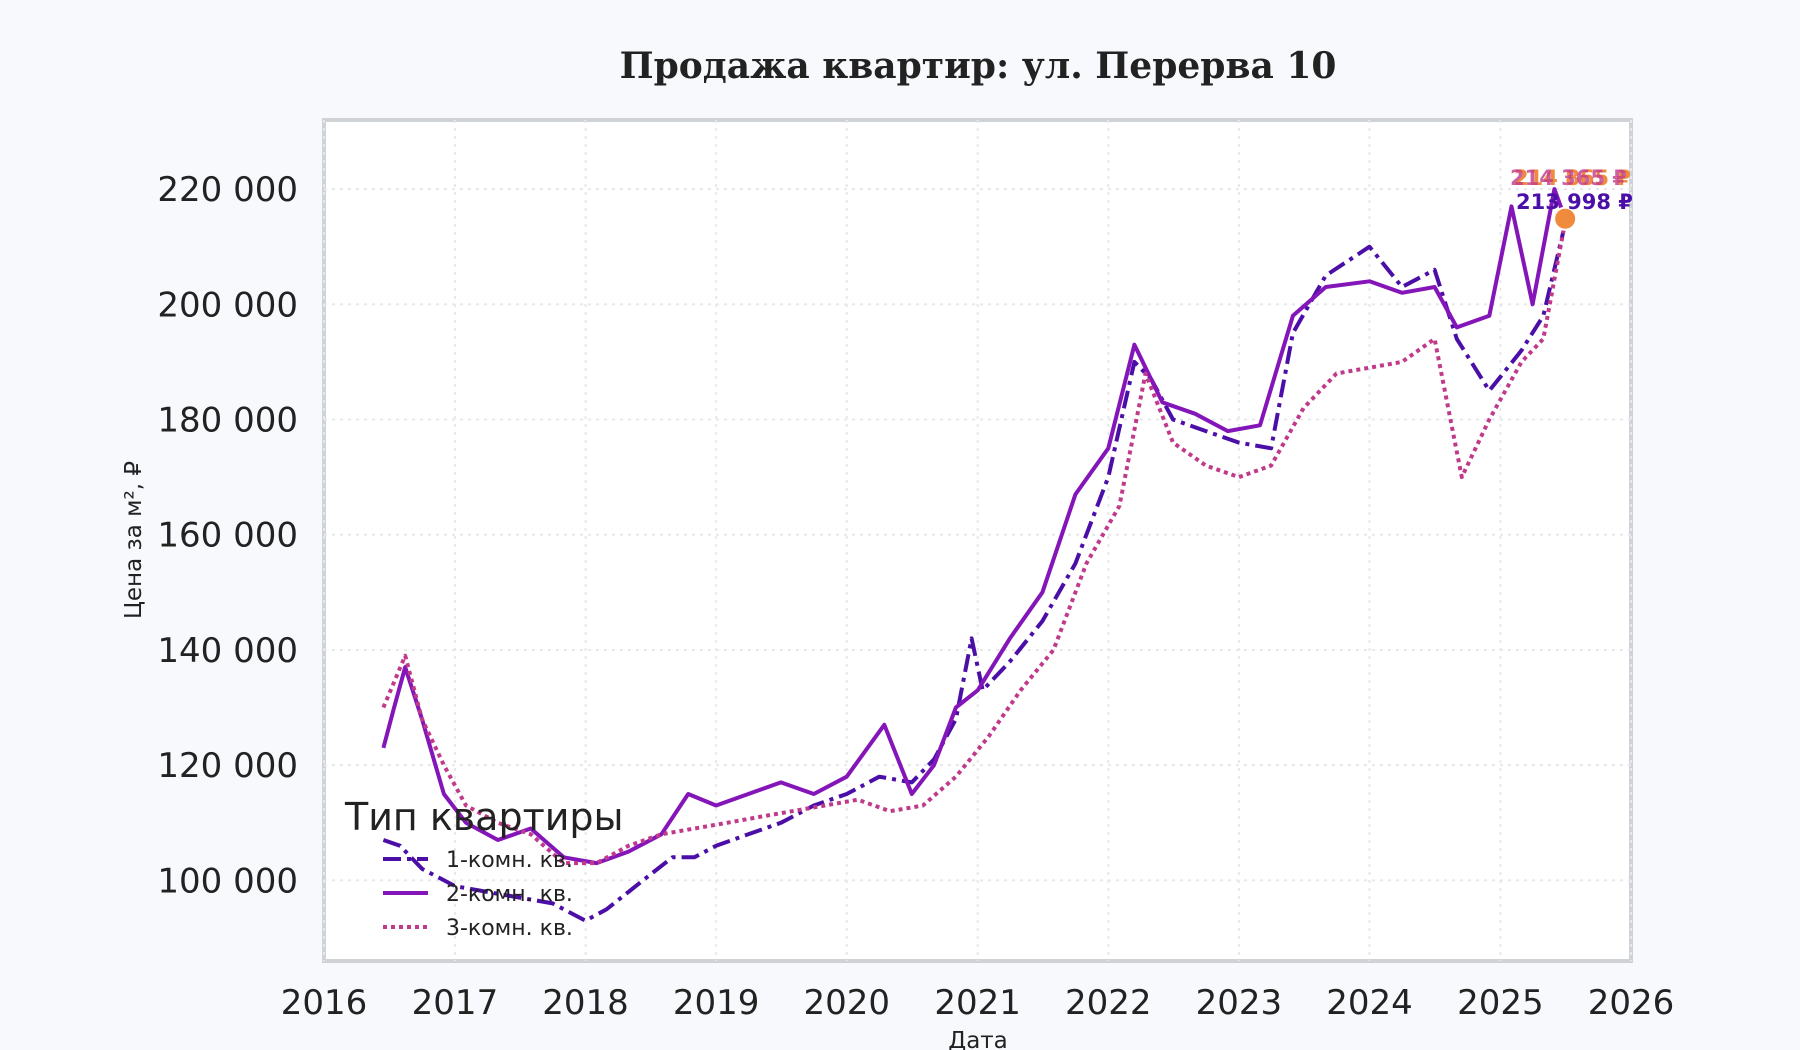  What do you see at coordinates (227, 881) in the screenshot?
I see `y-tick-label: 100 000` at bounding box center [227, 881].